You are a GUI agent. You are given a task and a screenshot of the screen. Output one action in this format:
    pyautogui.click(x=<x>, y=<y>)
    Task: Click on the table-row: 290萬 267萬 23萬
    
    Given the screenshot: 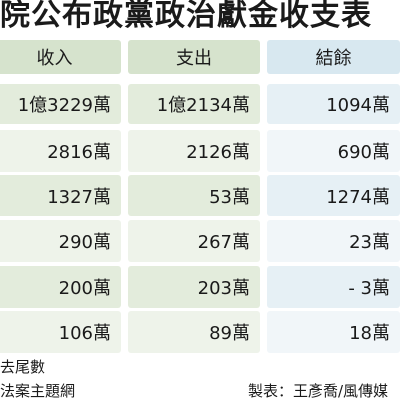 What is the action you would take?
    pyautogui.click(x=200, y=241)
    